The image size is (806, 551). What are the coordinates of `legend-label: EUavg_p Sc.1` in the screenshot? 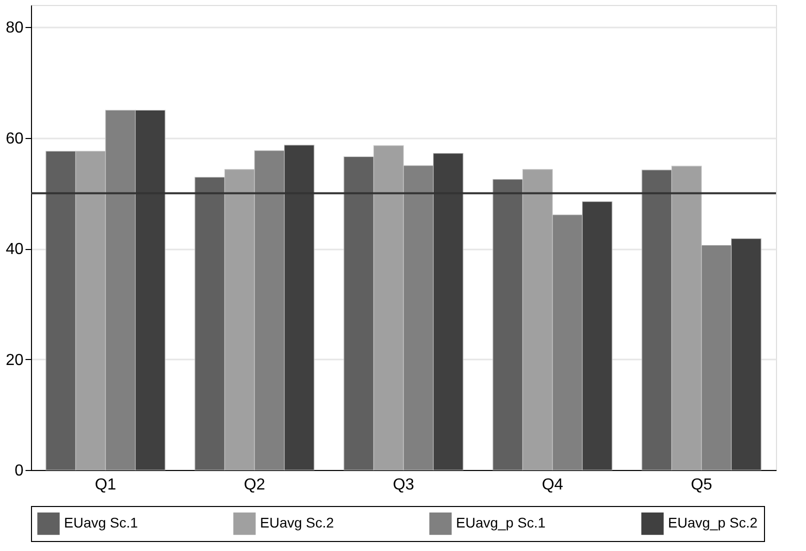 It's located at (501, 522).